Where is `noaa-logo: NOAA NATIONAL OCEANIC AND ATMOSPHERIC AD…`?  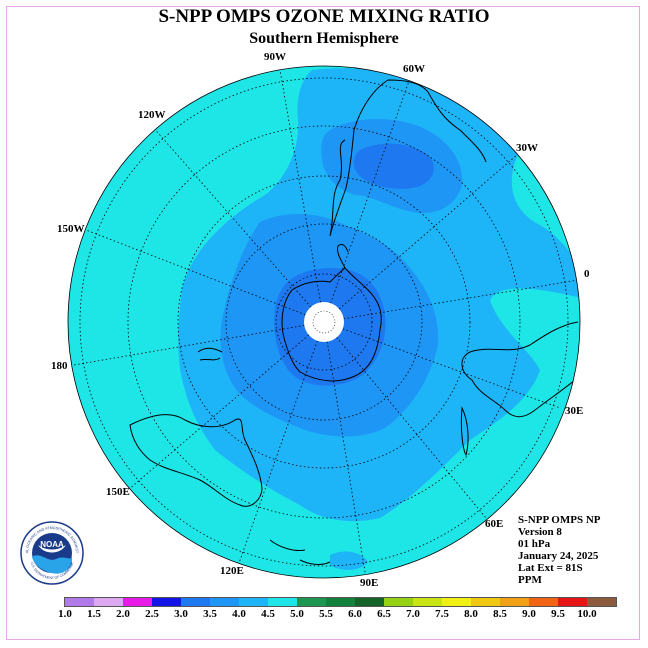 noaa-logo: NOAA NATIONAL OCEANIC AND ATMOSPHERIC AD… is located at coordinates (52, 553).